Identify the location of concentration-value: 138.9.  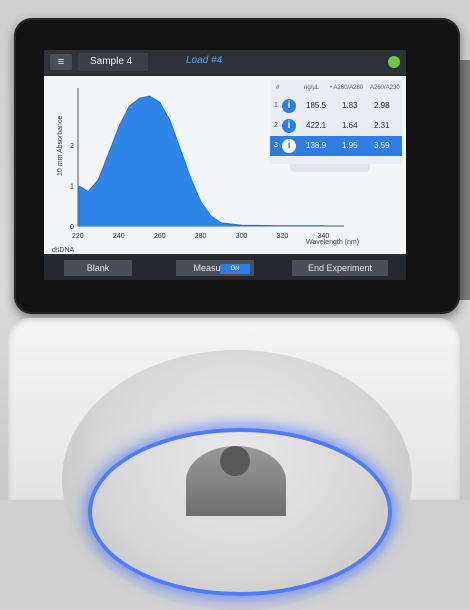
(316, 145).